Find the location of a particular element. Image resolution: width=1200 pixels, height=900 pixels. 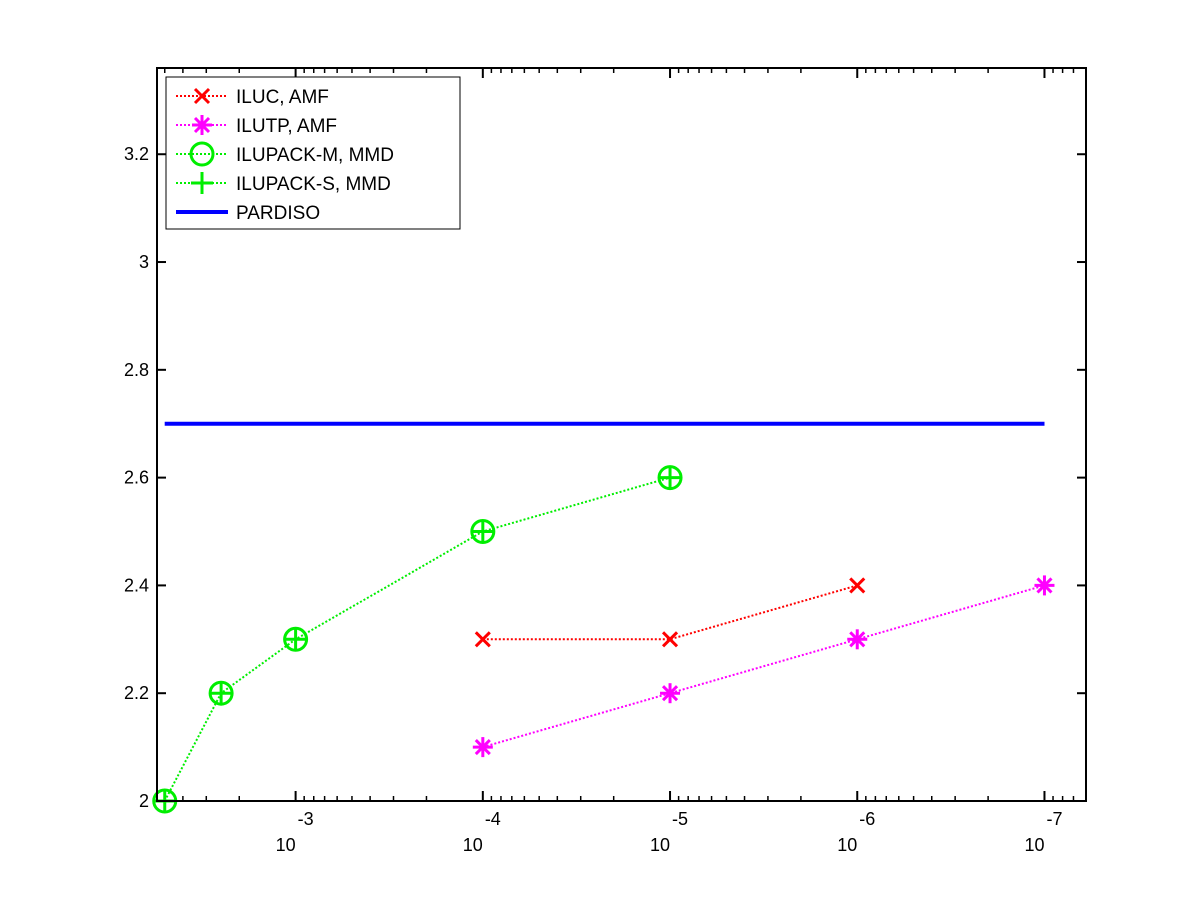

x-tick-label-exponent: -3 is located at coordinates (306, 819).